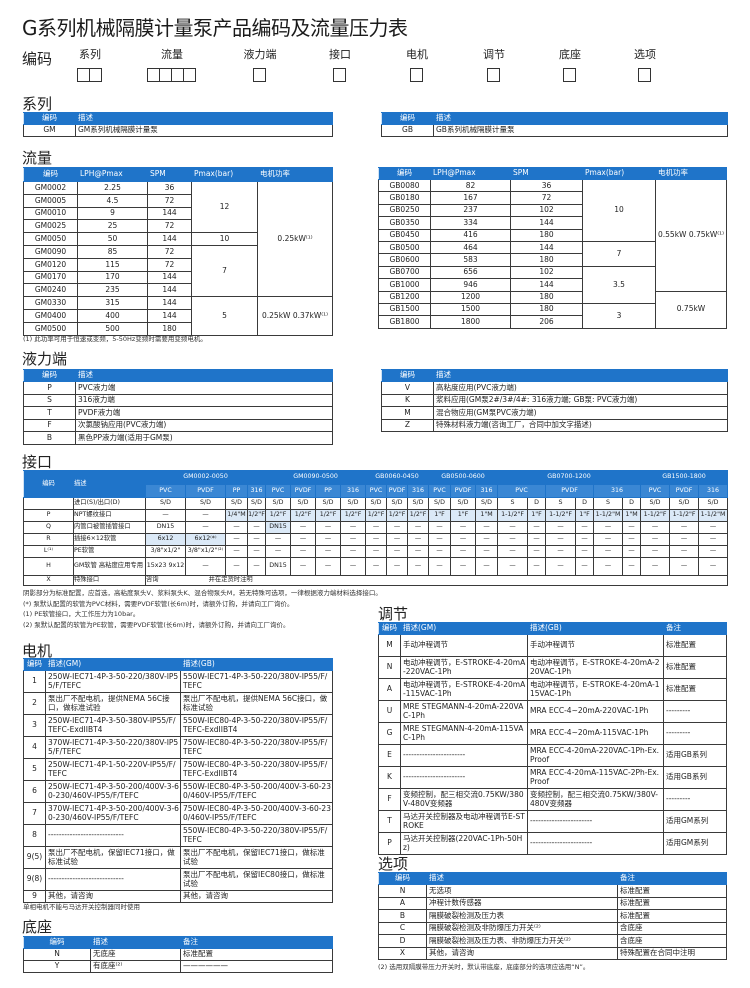 Image resolution: width=750 pixels, height=988 pixels. I want to click on table-cell: 插接6×12软管, so click(109, 539).